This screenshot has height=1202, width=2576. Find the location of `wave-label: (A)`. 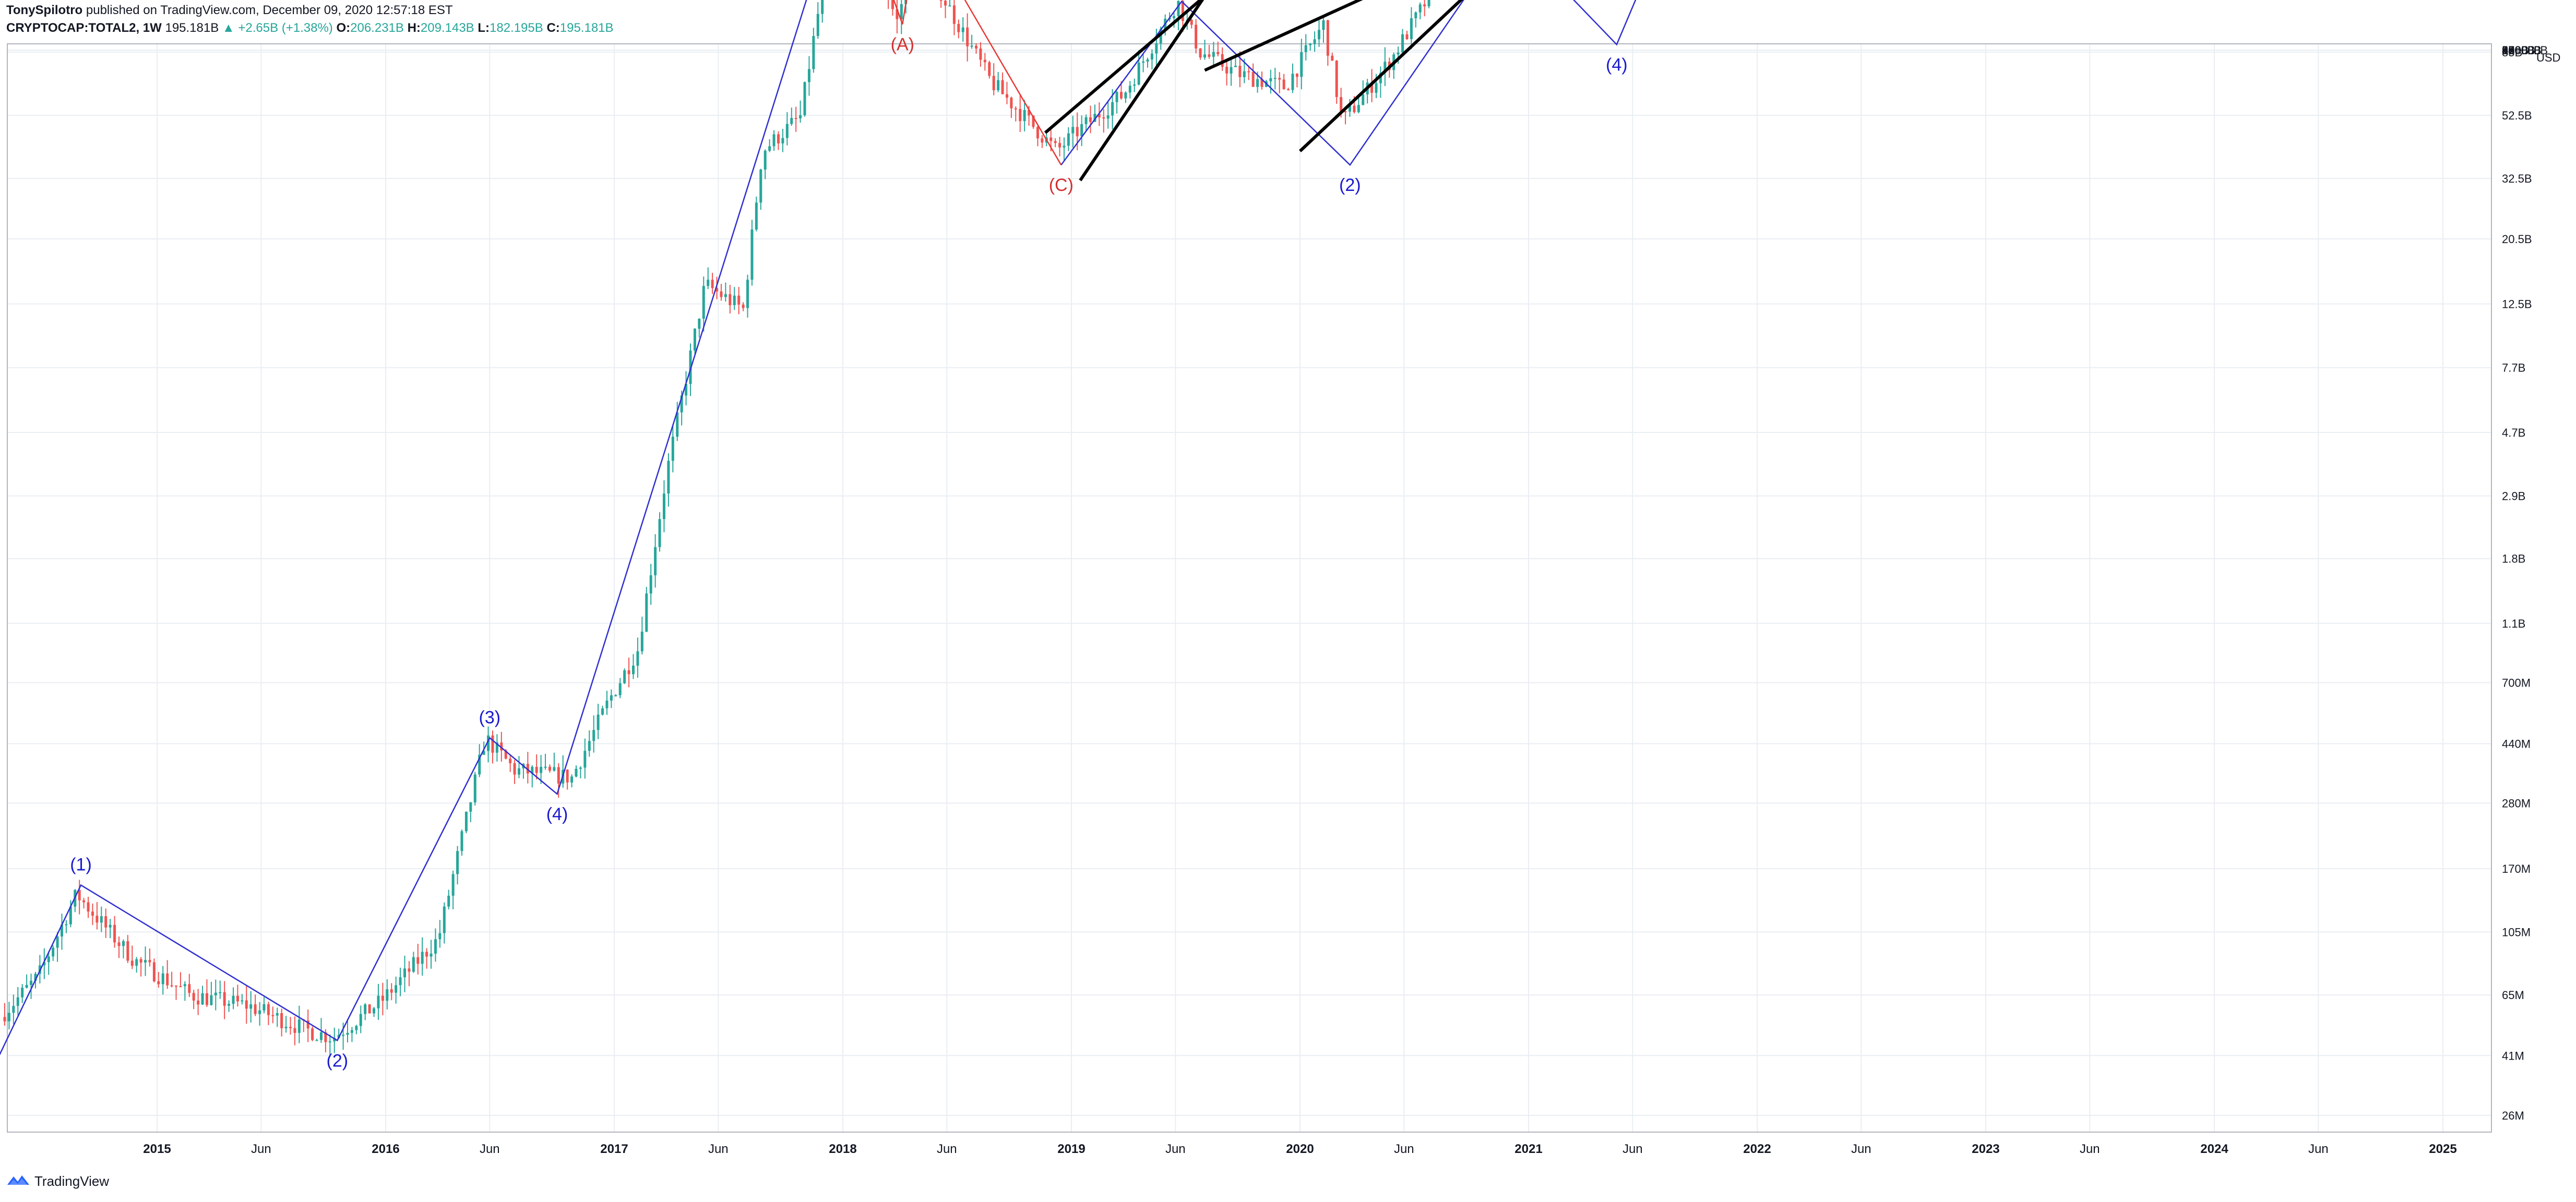

wave-label: (A) is located at coordinates (902, 45).